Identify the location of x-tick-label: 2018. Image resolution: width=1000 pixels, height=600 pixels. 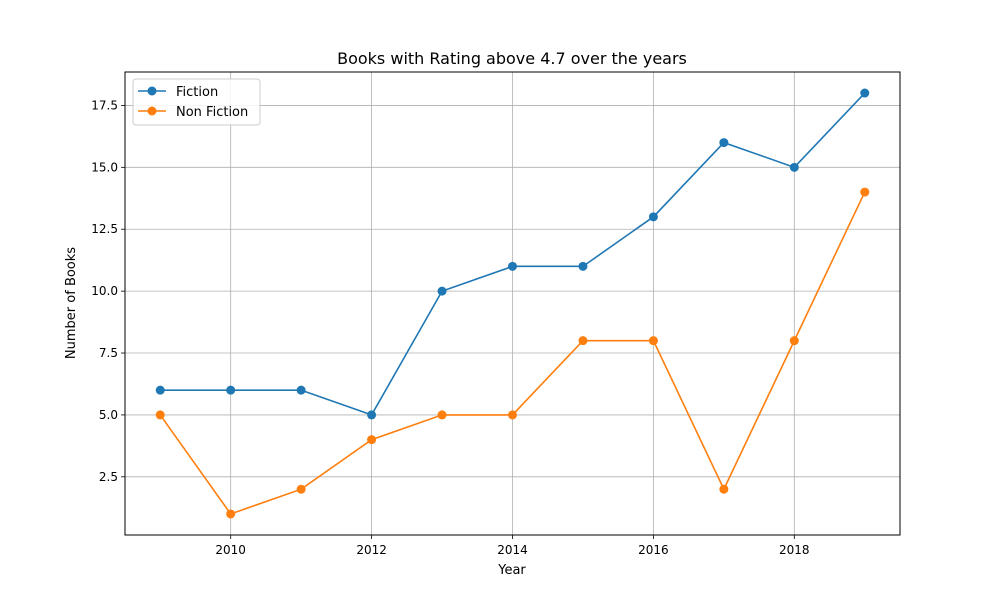
(794, 550).